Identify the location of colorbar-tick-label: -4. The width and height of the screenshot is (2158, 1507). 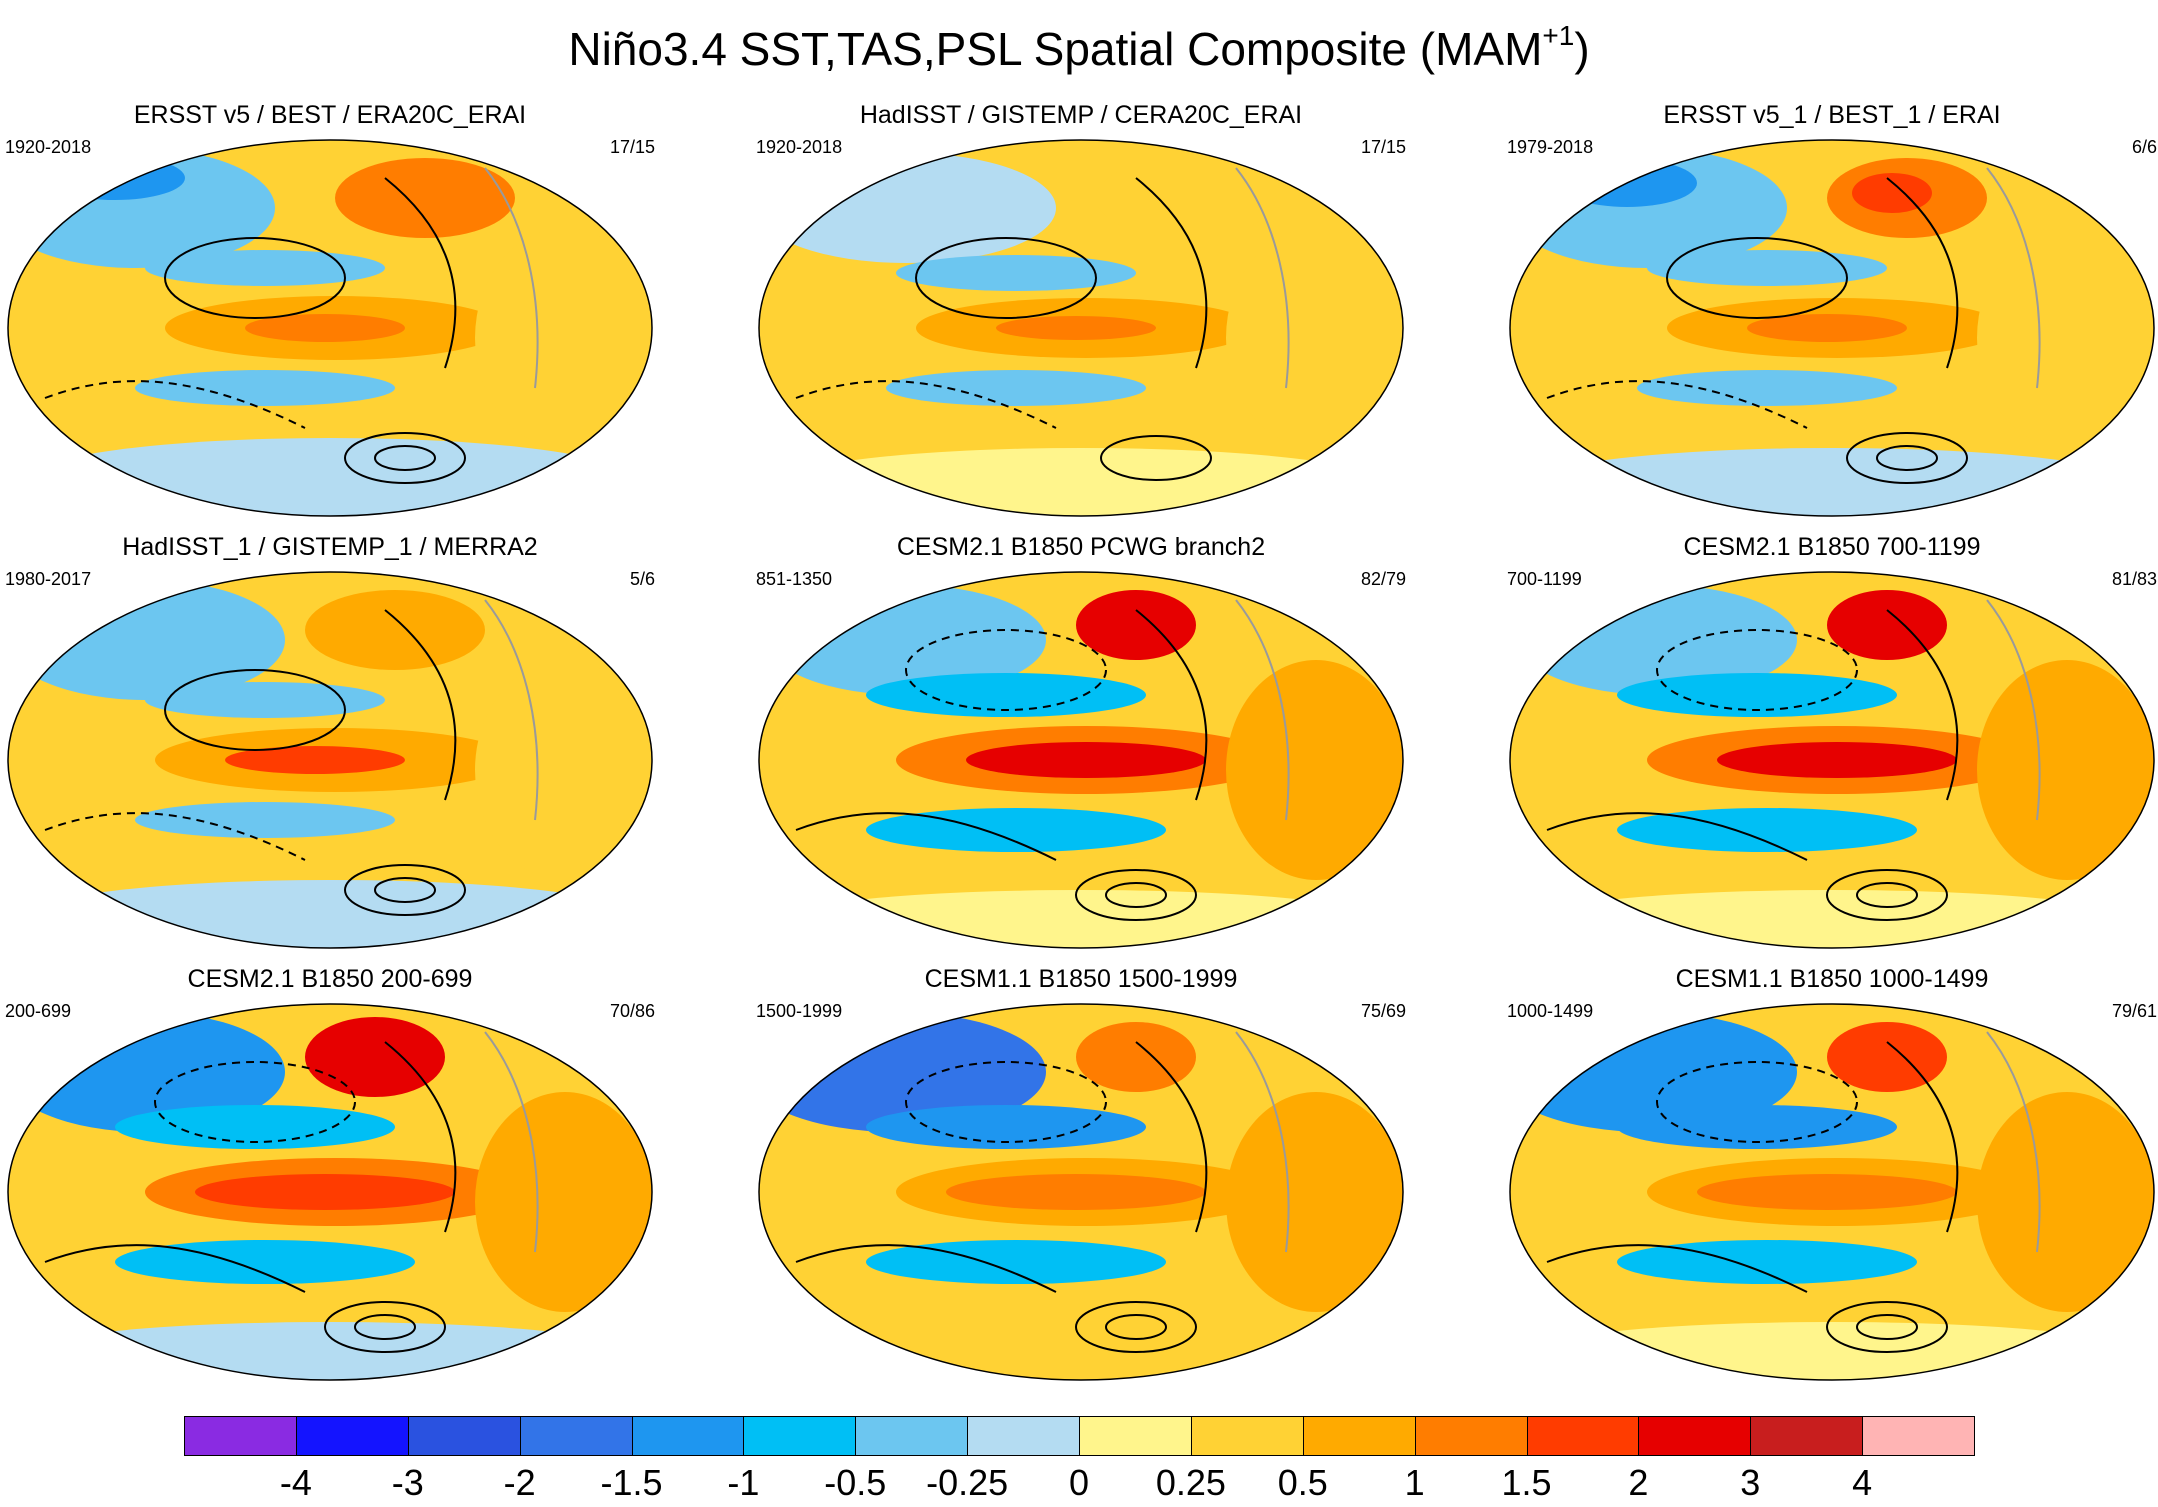
(295, 1482).